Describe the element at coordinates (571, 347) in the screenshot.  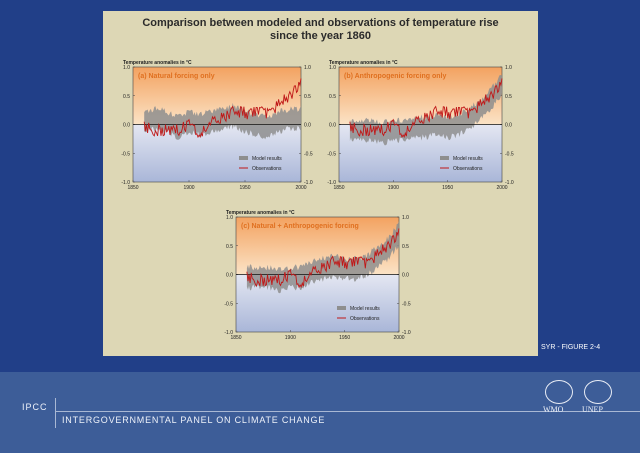
I see `figure-number: SYR - FIGURE 2-4` at that location.